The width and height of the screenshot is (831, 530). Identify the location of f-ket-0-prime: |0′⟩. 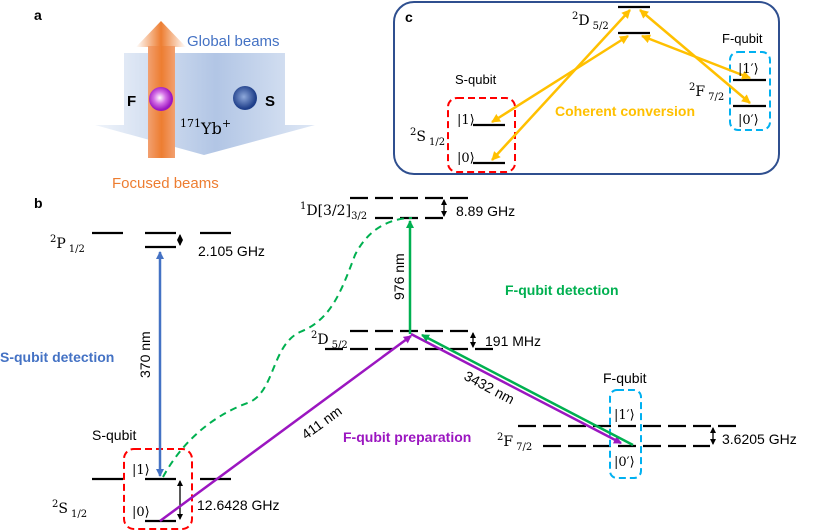
(624, 462).